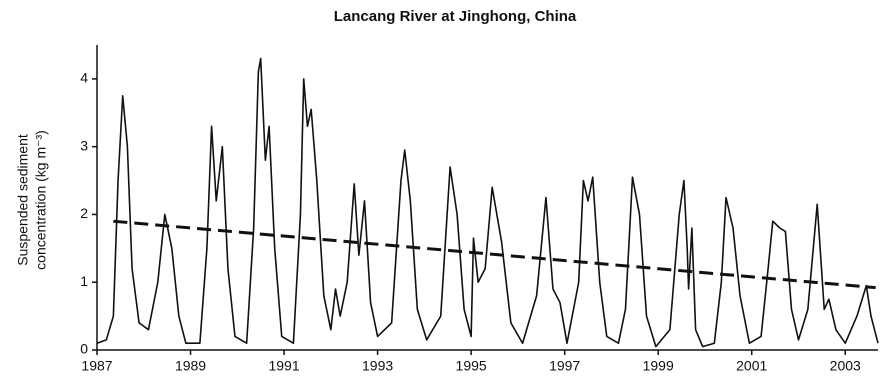 This screenshot has height=383, width=881. What do you see at coordinates (84, 213) in the screenshot?
I see `y-tick-label: 2` at bounding box center [84, 213].